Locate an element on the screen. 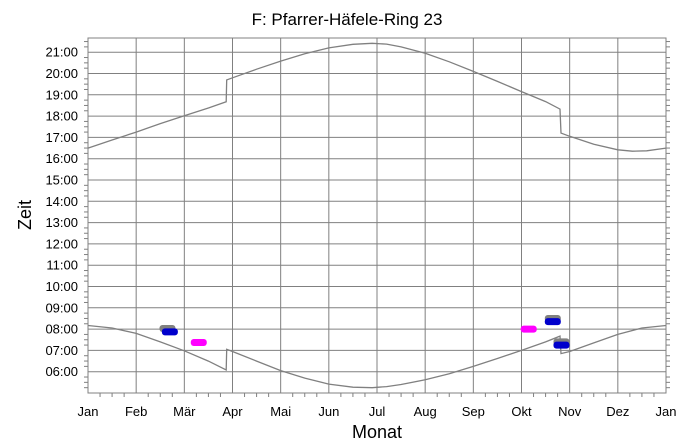 This screenshot has height=439, width=695. y-tick-label: 16:00 is located at coordinates (61, 158).